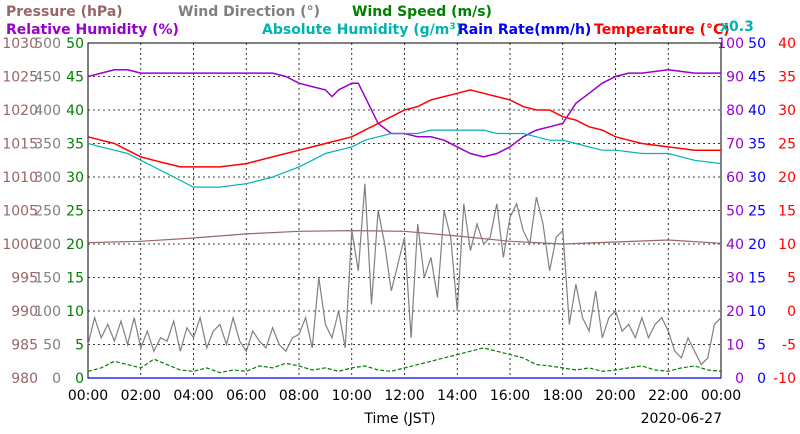 The image size is (800, 434). What do you see at coordinates (249, 12) in the screenshot?
I see `legend-wind-direction: Wind Direction (°)` at bounding box center [249, 12].